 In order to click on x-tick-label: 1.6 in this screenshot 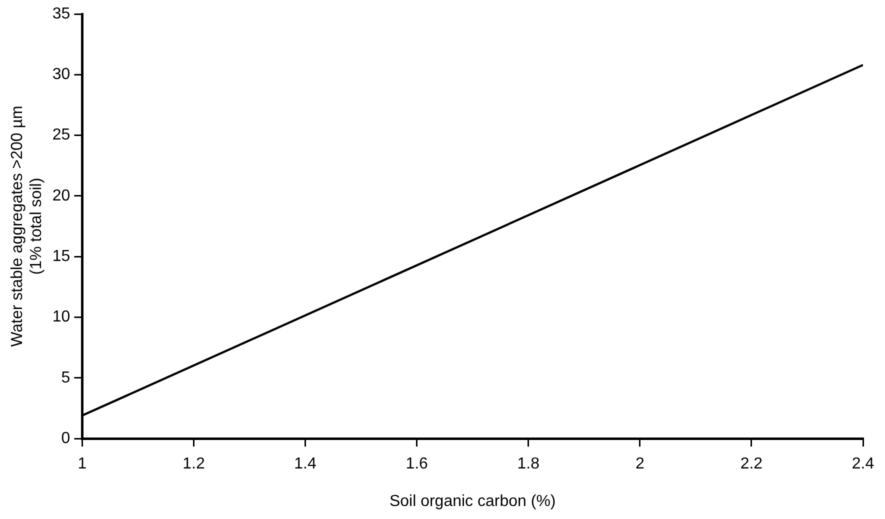, I will do `click(417, 464)`.